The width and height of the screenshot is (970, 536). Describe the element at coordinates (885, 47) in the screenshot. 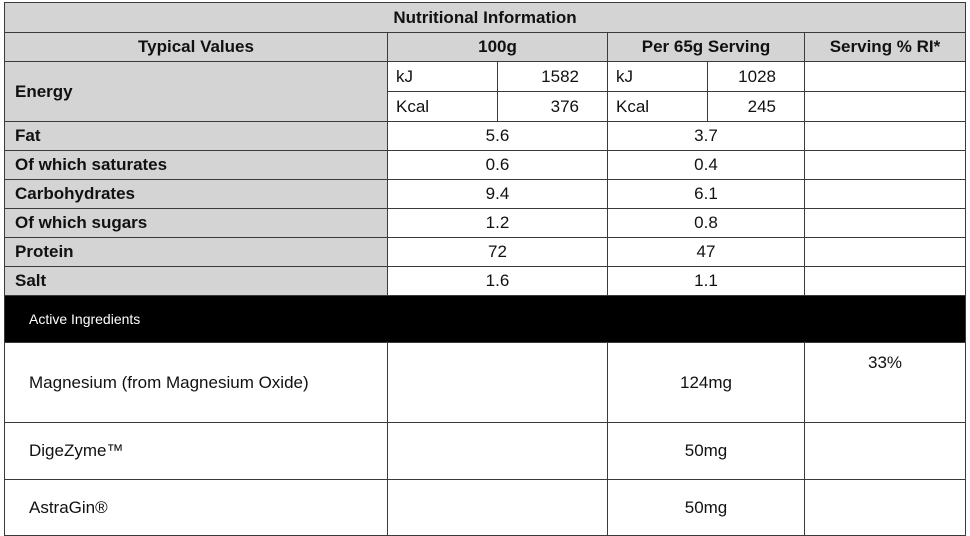

I see `header-serving-ri: Serving % RI*` at that location.